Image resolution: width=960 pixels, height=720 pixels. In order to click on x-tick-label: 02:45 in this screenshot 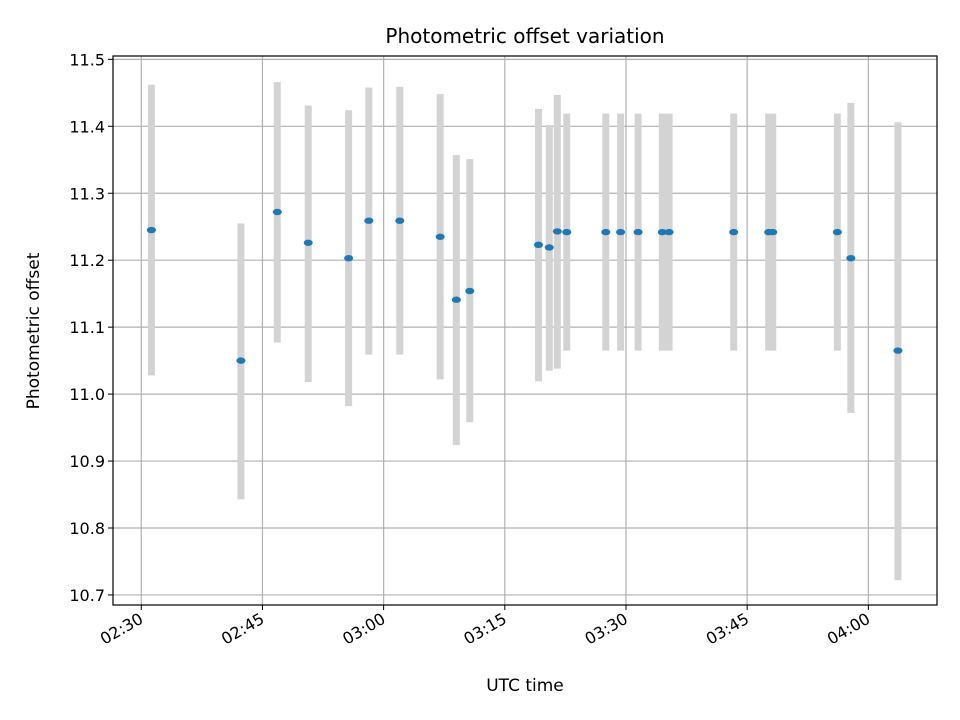, I will do `click(242, 629)`.